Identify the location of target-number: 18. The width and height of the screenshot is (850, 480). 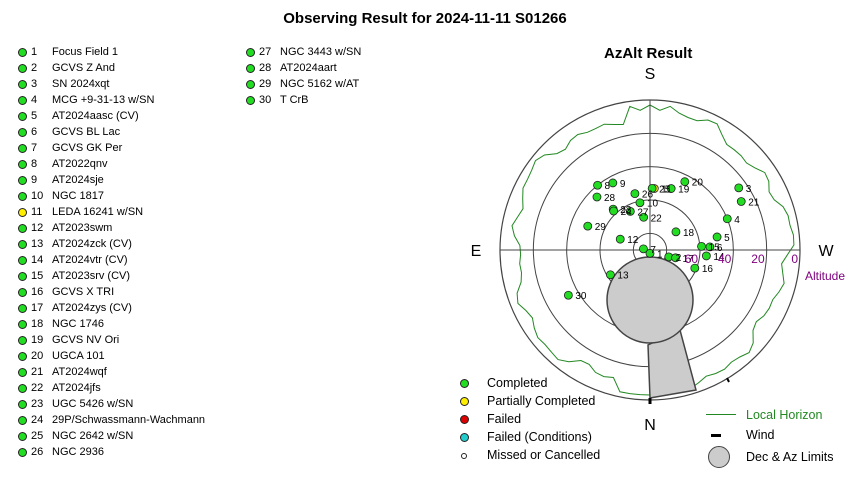
(37, 324).